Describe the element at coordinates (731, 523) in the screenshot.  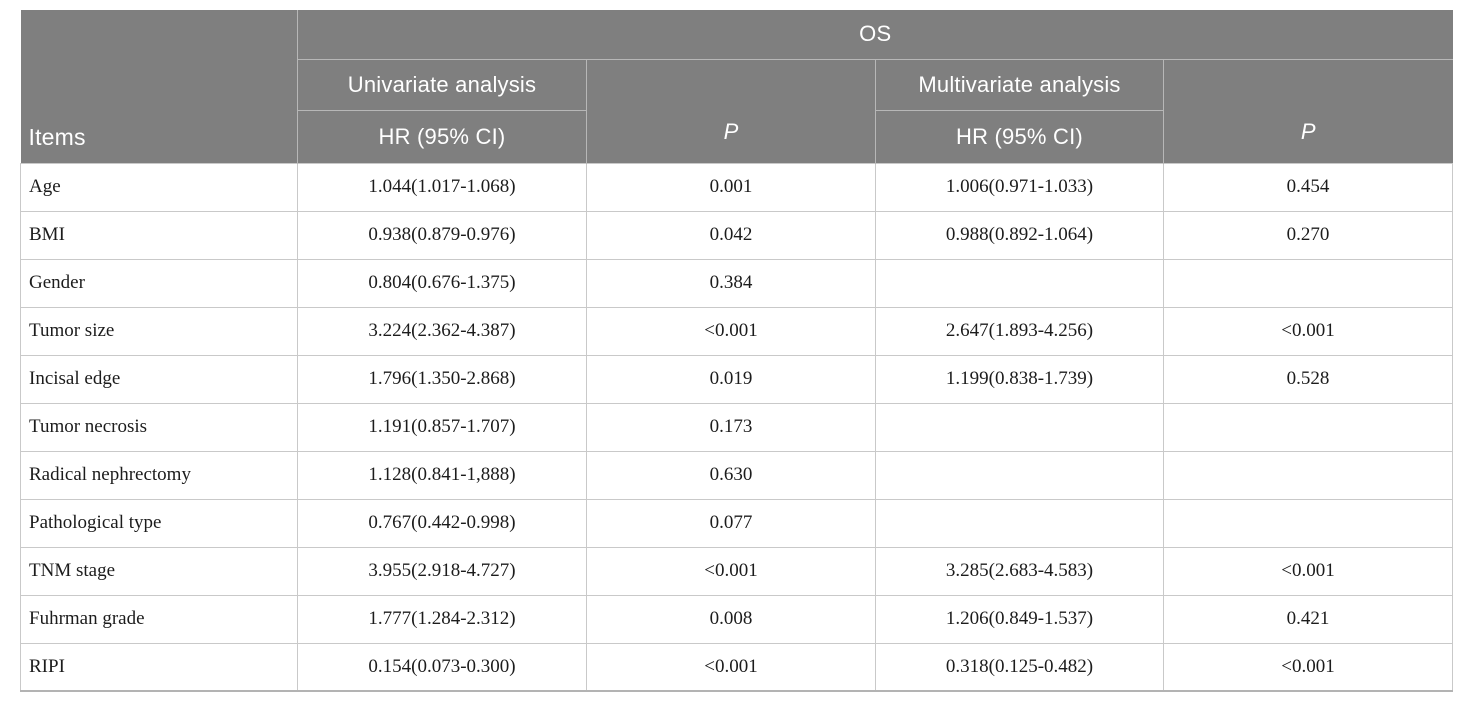
I see `uni-p-cell: 0.077` at that location.